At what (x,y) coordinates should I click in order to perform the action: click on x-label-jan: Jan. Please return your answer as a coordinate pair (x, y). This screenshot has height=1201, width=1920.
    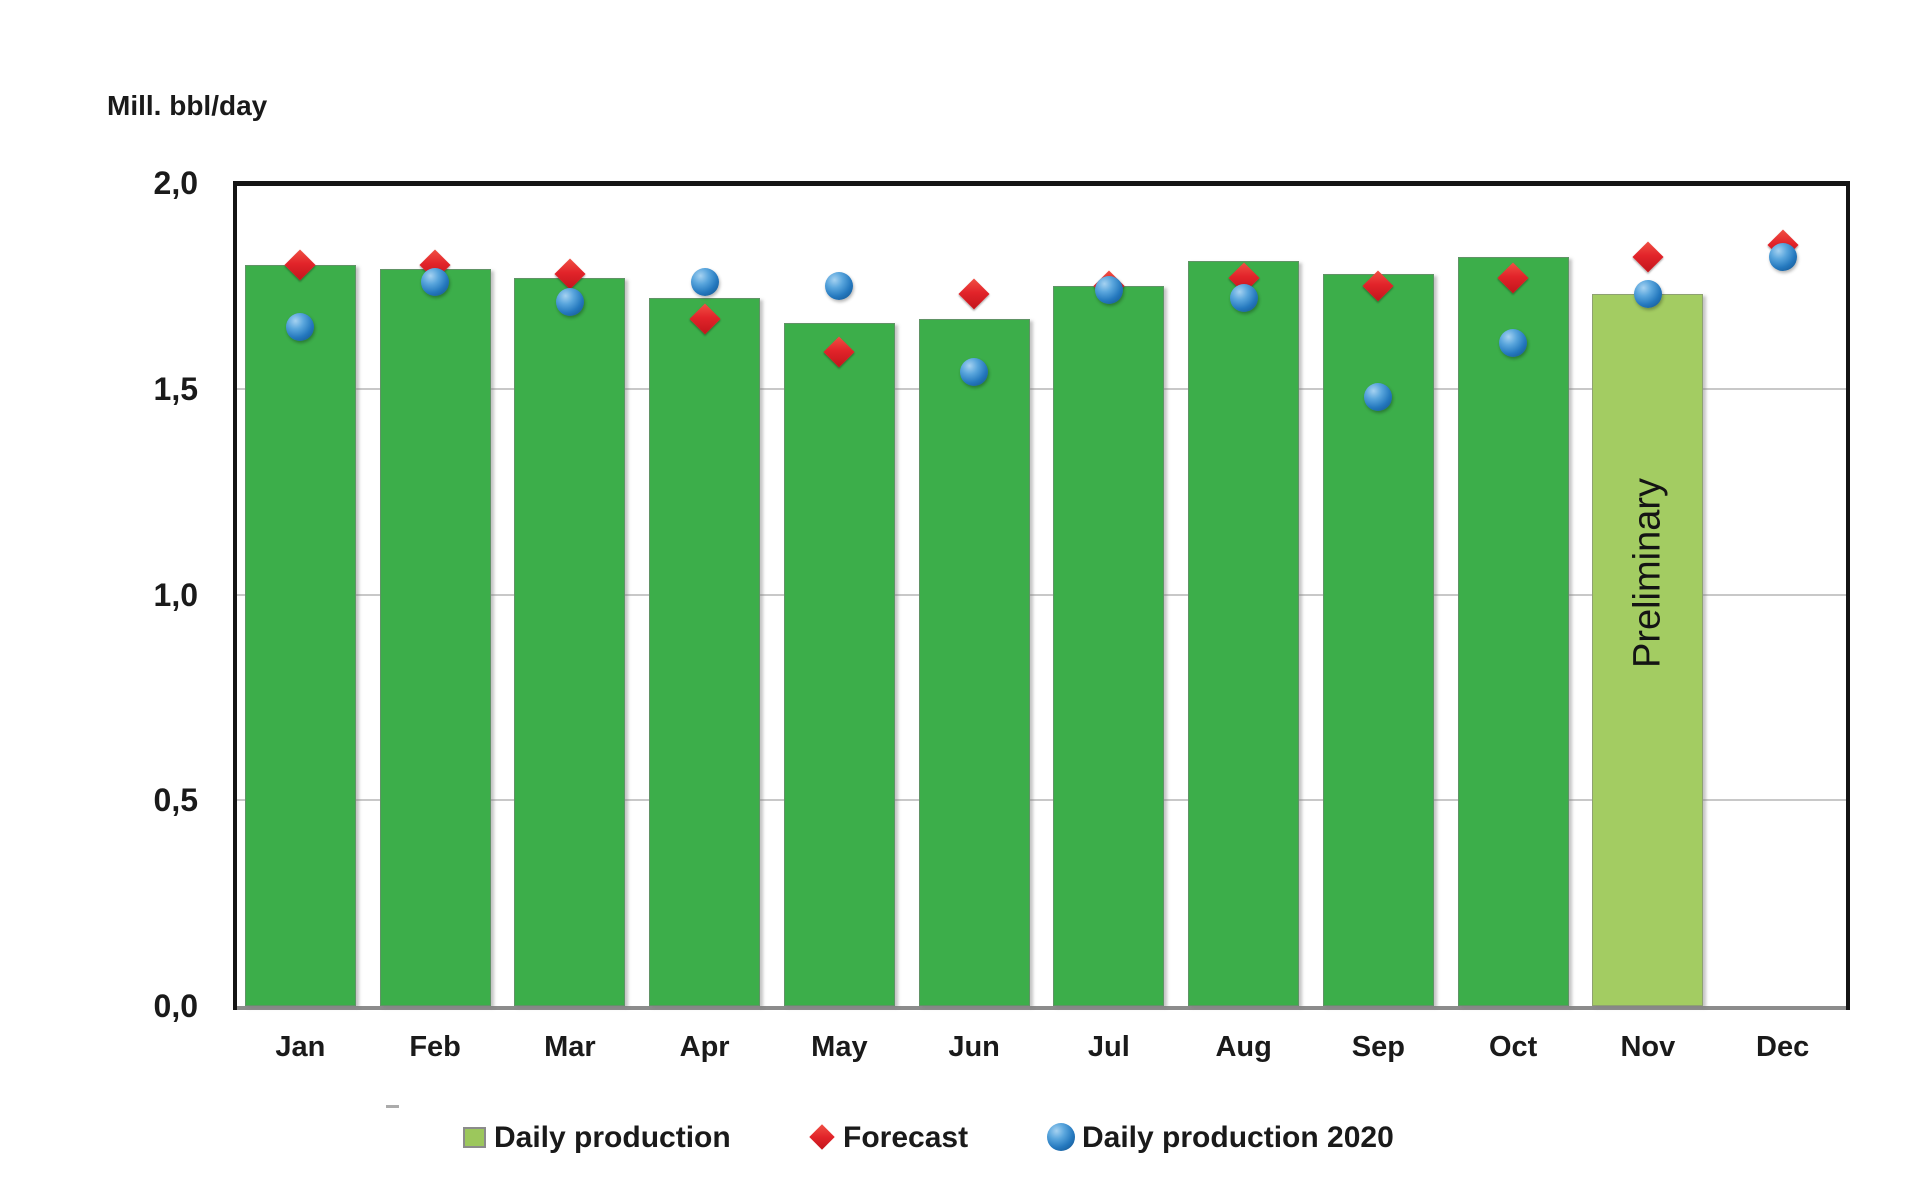
    Looking at the image, I should click on (300, 1047).